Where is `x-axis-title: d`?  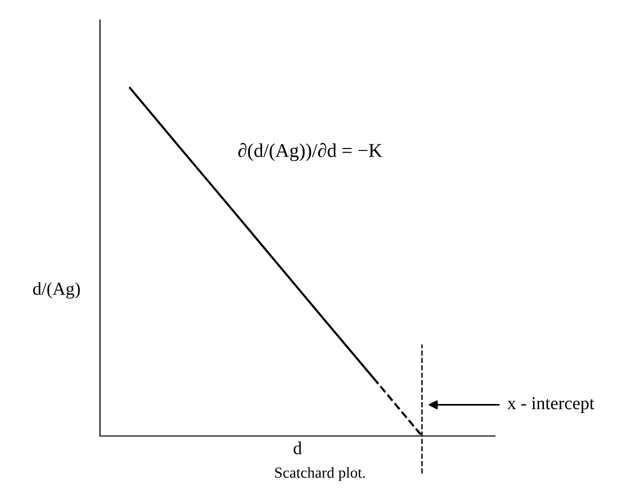
x-axis-title: d is located at coordinates (298, 448).